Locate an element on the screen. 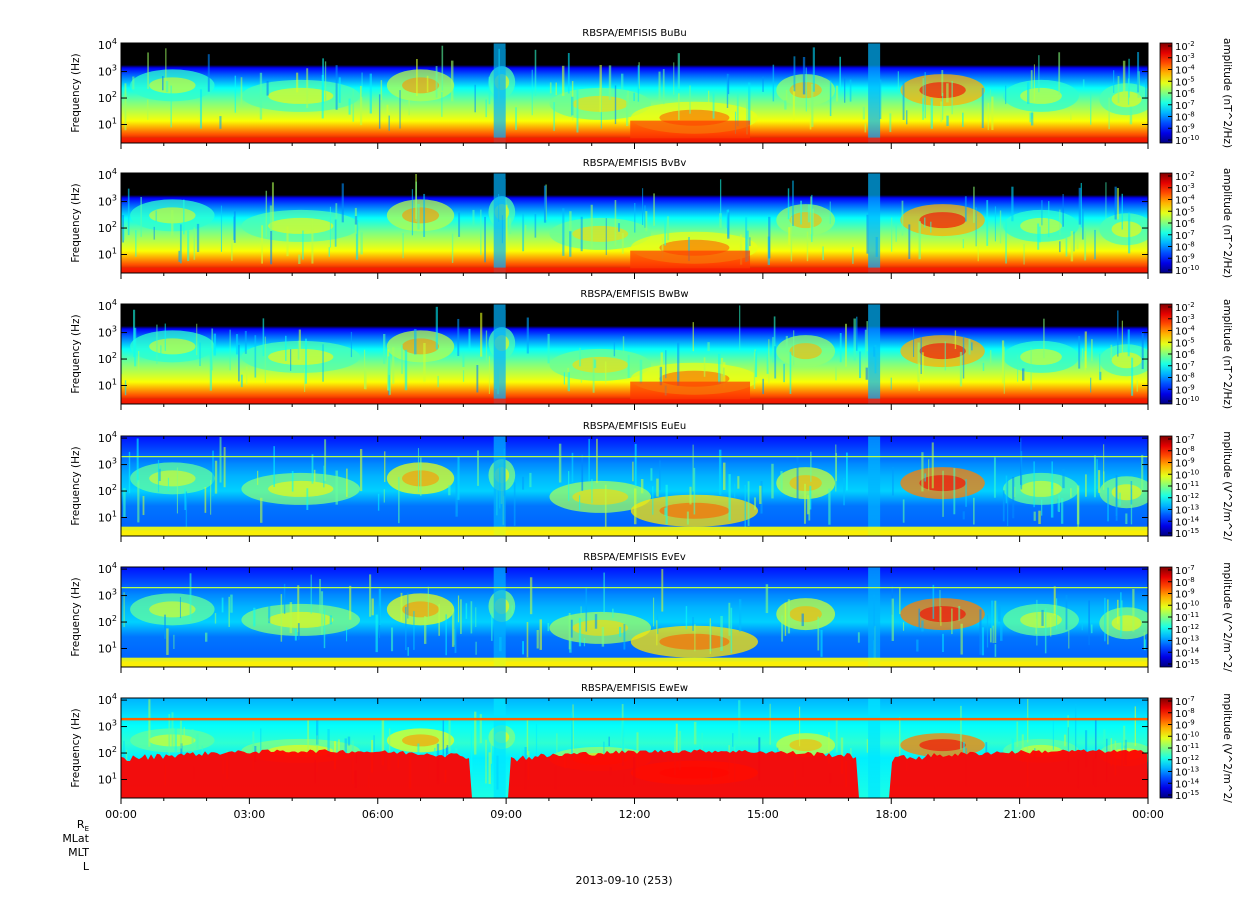 The width and height of the screenshot is (1248, 899). colorbar-label: amplitude (nT^2/Hz) is located at coordinates (1227, 223).